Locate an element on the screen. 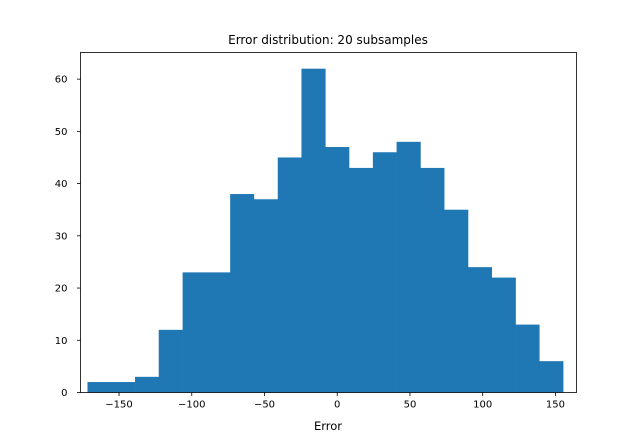 The height and width of the screenshot is (440, 640). y-tick-label: 0 is located at coordinates (64, 393).